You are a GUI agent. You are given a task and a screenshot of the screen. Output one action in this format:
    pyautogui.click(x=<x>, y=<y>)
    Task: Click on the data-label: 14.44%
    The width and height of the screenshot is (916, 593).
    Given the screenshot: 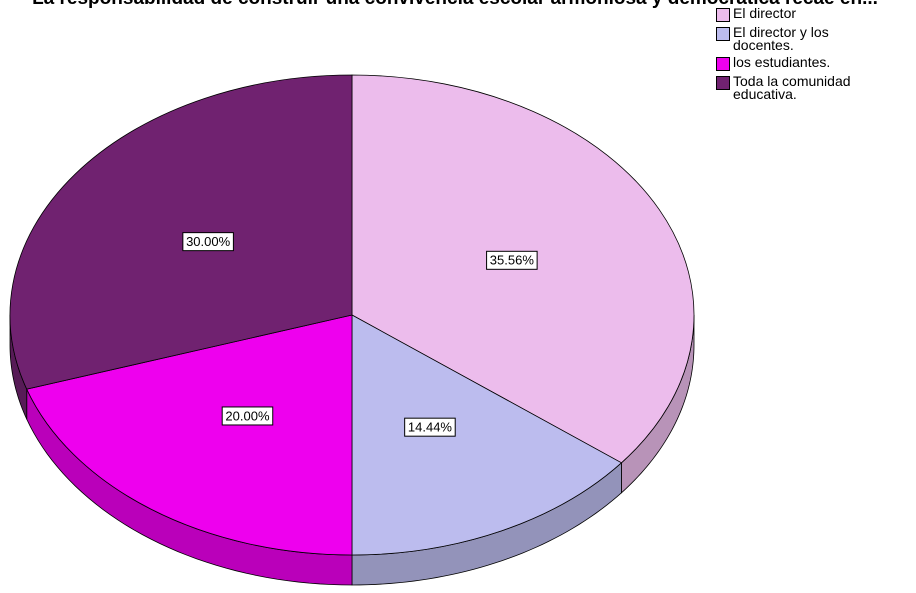 What is the action you would take?
    pyautogui.click(x=430, y=427)
    